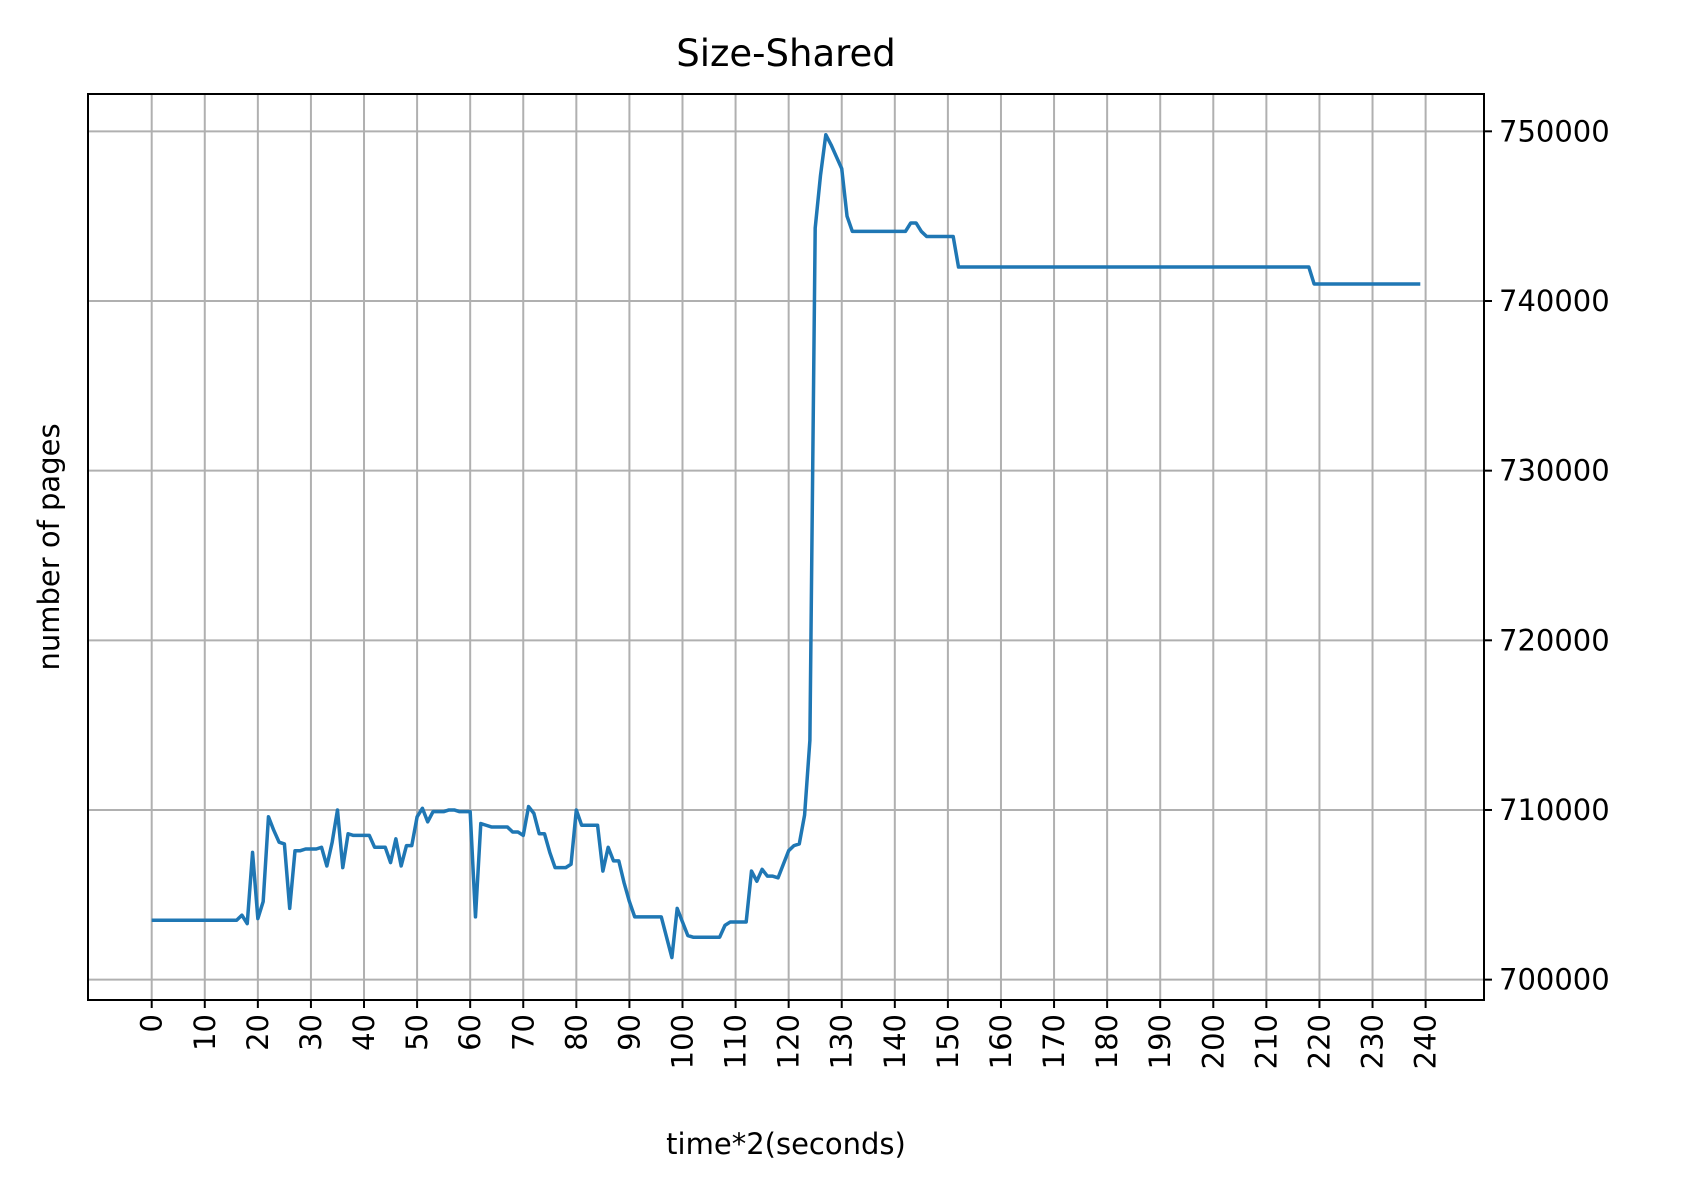 Image resolution: width=1699 pixels, height=1194 pixels. What do you see at coordinates (205, 1032) in the screenshot?
I see `x-tick-label: 10` at bounding box center [205, 1032].